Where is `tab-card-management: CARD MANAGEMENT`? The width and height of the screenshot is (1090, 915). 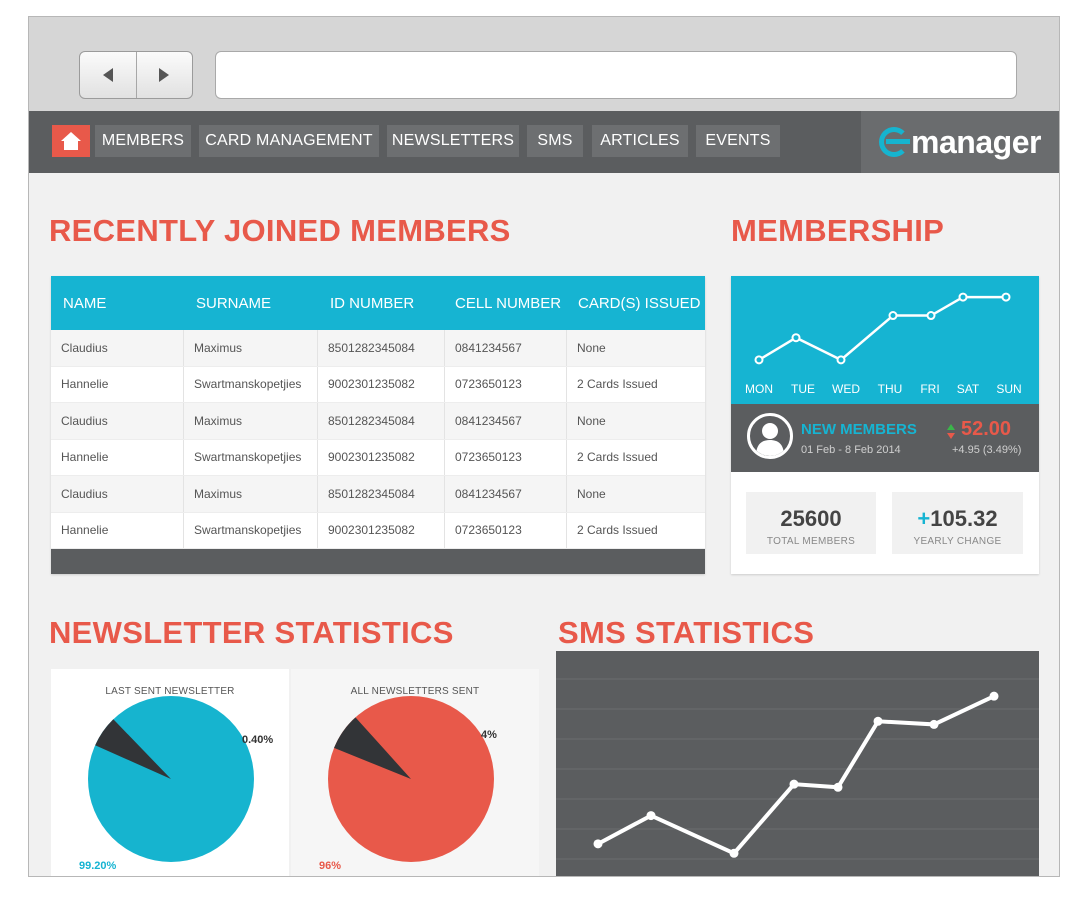 tab-card-management: CARD MANAGEMENT is located at coordinates (289, 141).